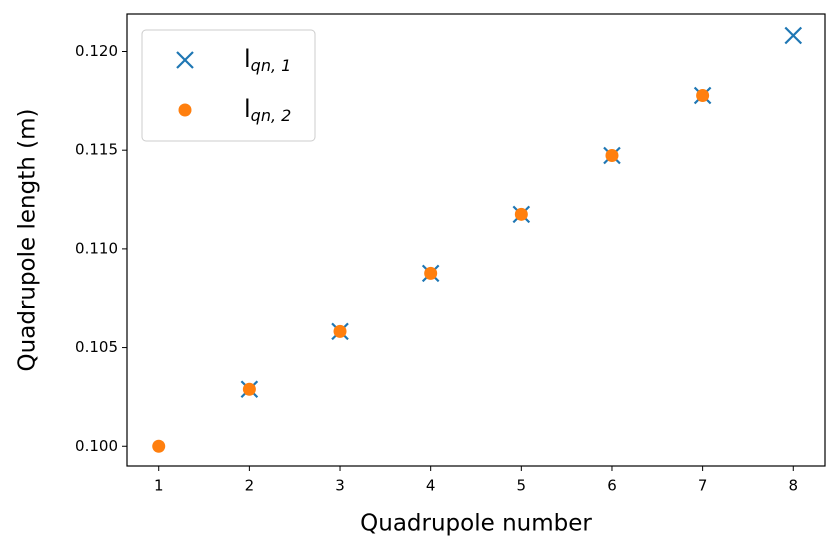  I want to click on x-tick-label: 6, so click(612, 486).